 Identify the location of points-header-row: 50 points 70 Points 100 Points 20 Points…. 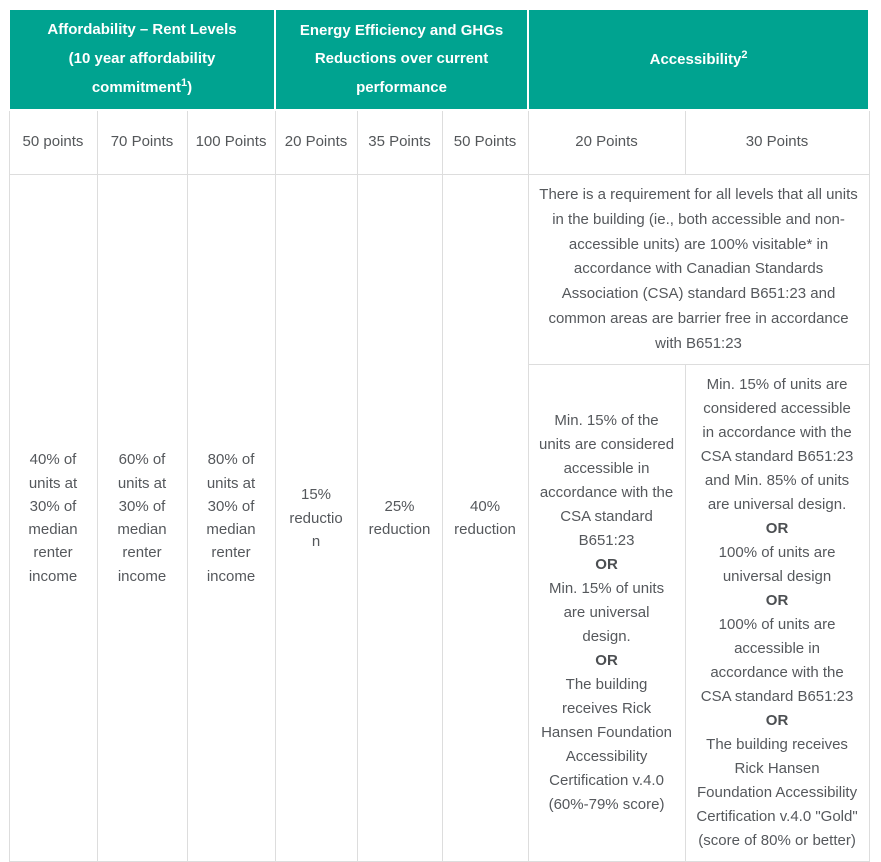
(439, 142).